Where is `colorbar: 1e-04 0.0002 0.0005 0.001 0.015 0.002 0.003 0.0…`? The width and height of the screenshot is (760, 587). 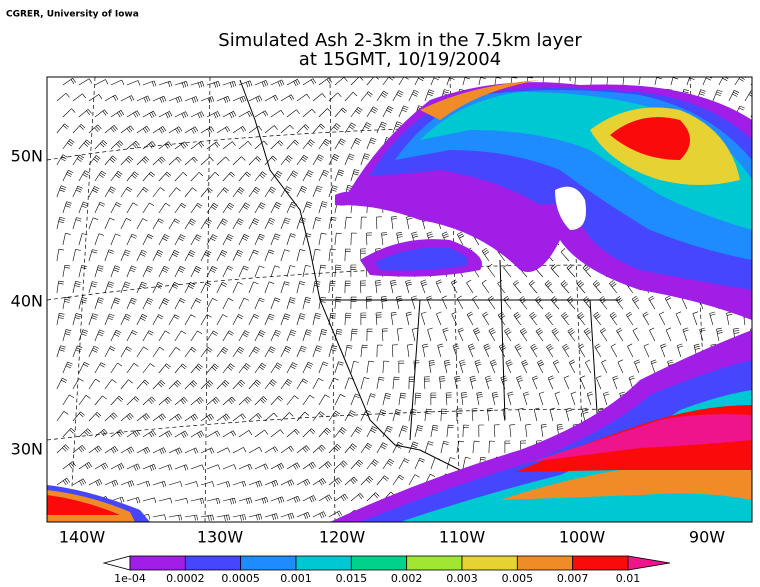 colorbar: 1e-04 0.0002 0.0005 0.001 0.015 0.002 0.003 0.0… is located at coordinates (386, 570).